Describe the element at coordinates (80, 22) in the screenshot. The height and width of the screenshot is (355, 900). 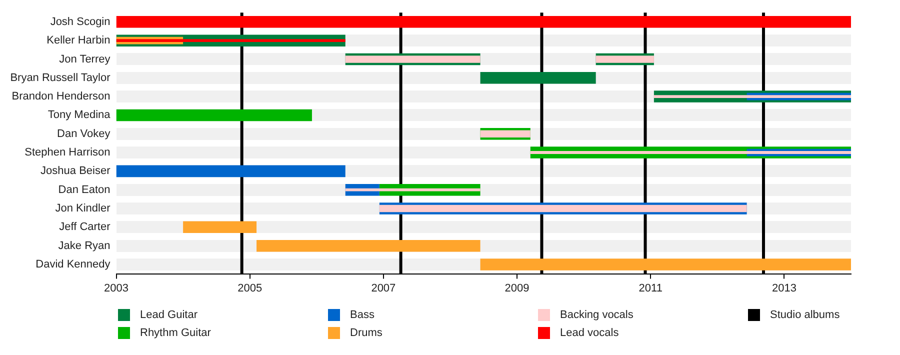
I see `y-tick-label: Josh Scogin` at that location.